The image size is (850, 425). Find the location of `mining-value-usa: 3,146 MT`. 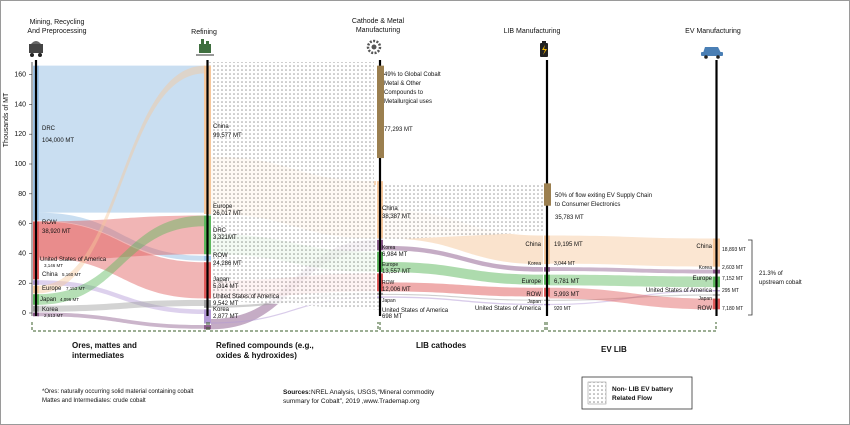

mining-value-usa: 3,146 MT is located at coordinates (53, 265).